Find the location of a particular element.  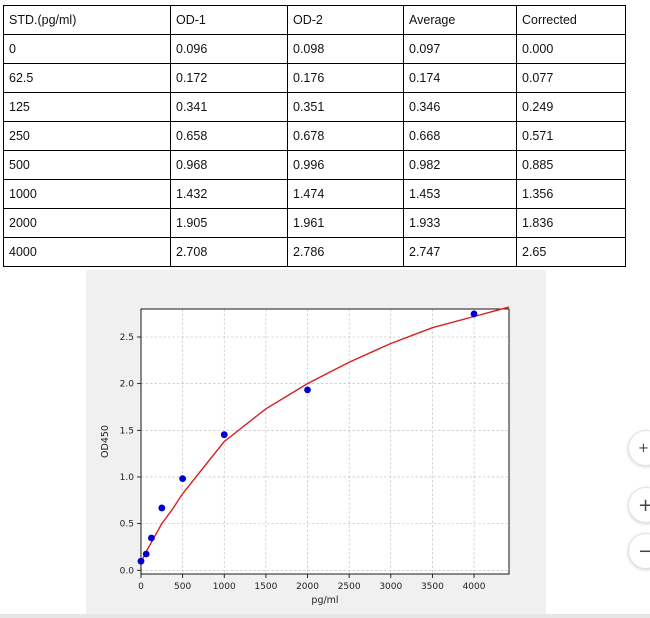

table-cell: 0.098 is located at coordinates (345, 49).